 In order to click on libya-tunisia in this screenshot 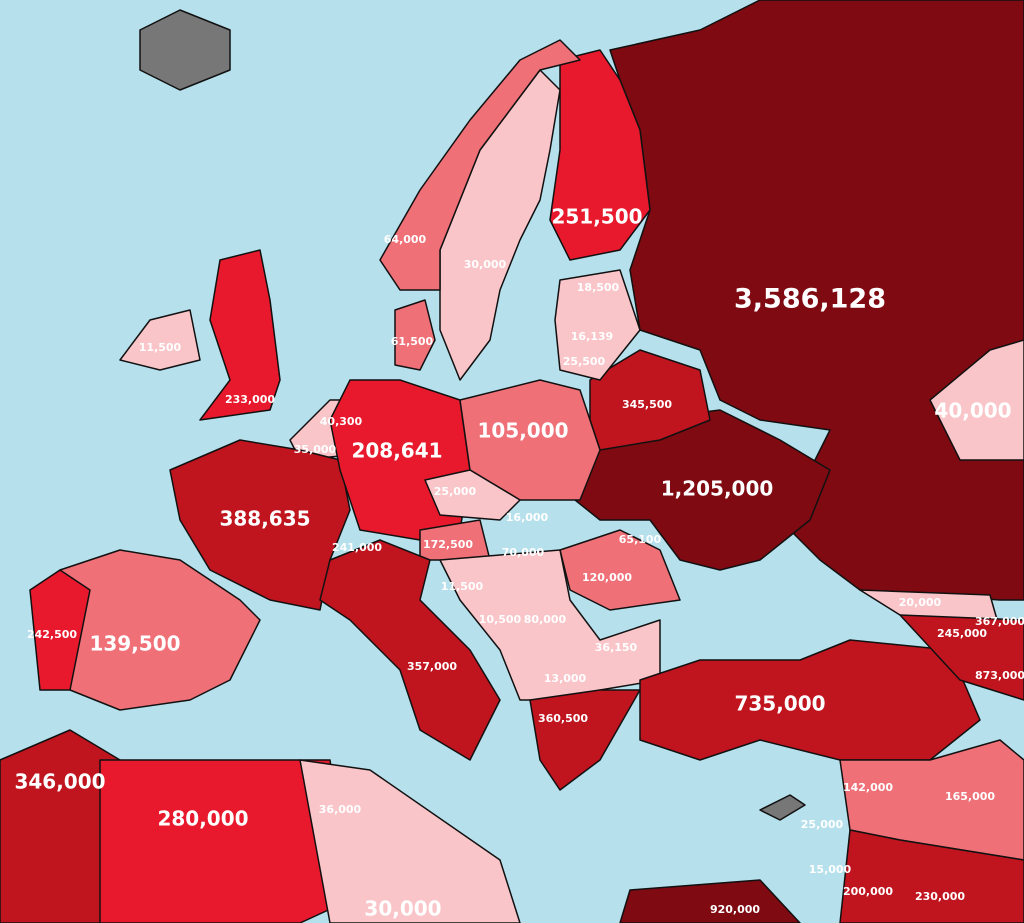, I will do `click(410, 841)`.